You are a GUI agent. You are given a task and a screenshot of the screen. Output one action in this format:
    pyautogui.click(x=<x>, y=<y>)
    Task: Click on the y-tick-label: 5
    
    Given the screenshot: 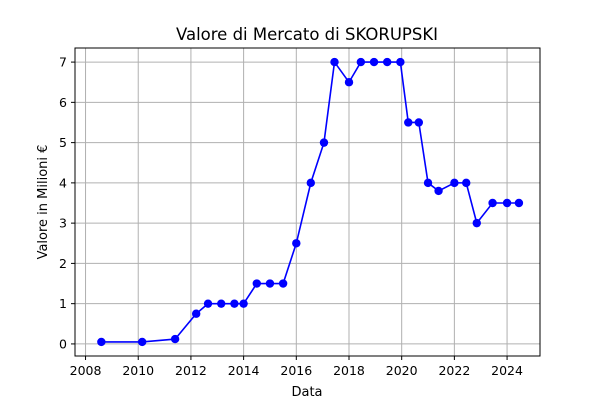 What is the action you would take?
    pyautogui.click(x=63, y=142)
    